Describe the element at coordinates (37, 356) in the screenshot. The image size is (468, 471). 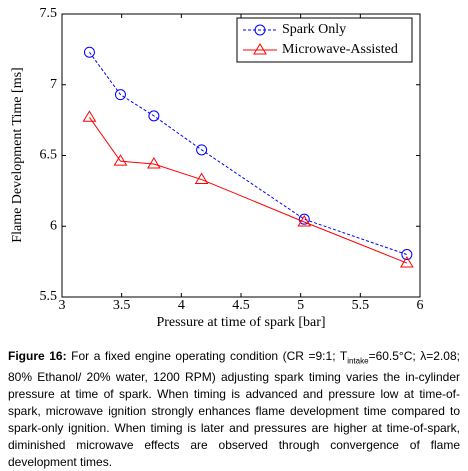
I see `caption-label: Figure 16:` at that location.